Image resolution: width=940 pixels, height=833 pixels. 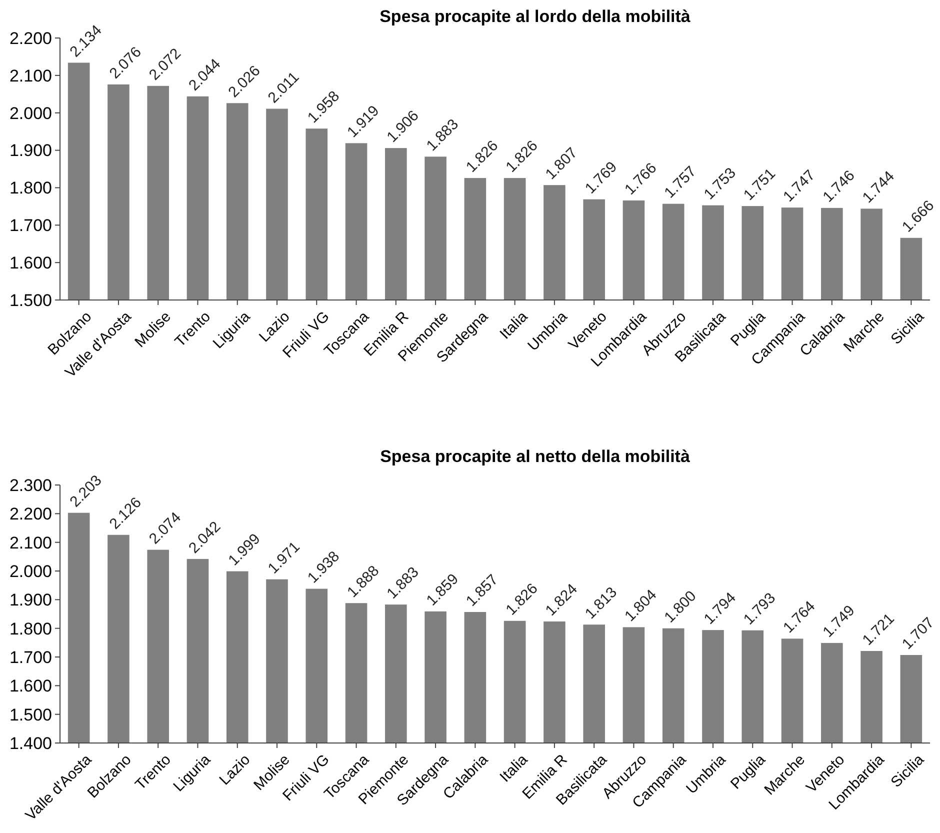 What do you see at coordinates (30, 485) in the screenshot?
I see `y-tick-label: 2.300` at bounding box center [30, 485].